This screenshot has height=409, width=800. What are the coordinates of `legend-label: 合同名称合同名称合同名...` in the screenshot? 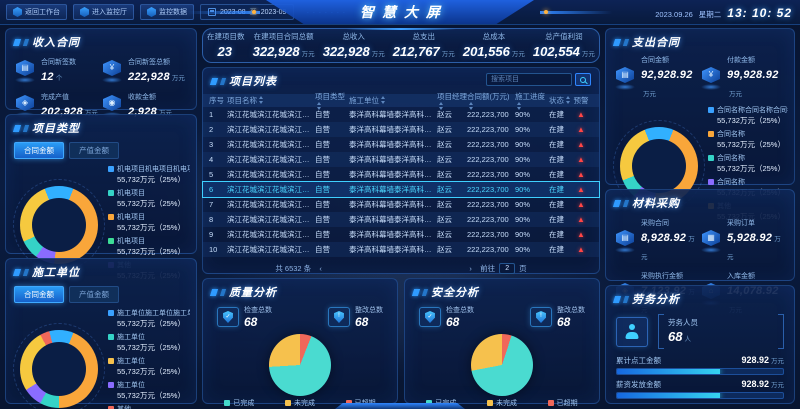 It's located at (752, 110).